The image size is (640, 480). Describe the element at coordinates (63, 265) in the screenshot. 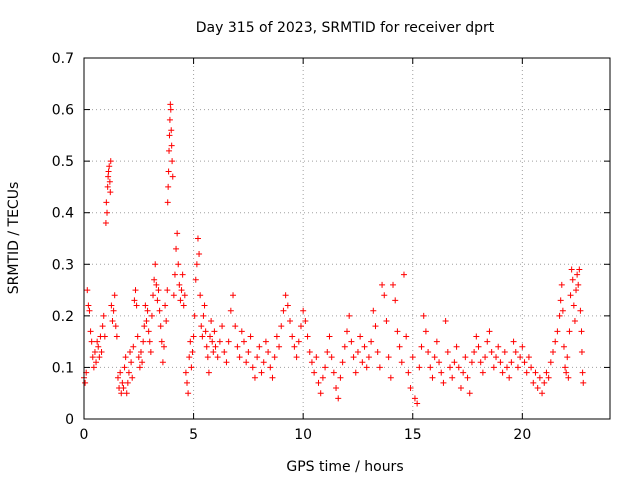

I see `y-tick-label: 0.3` at that location.